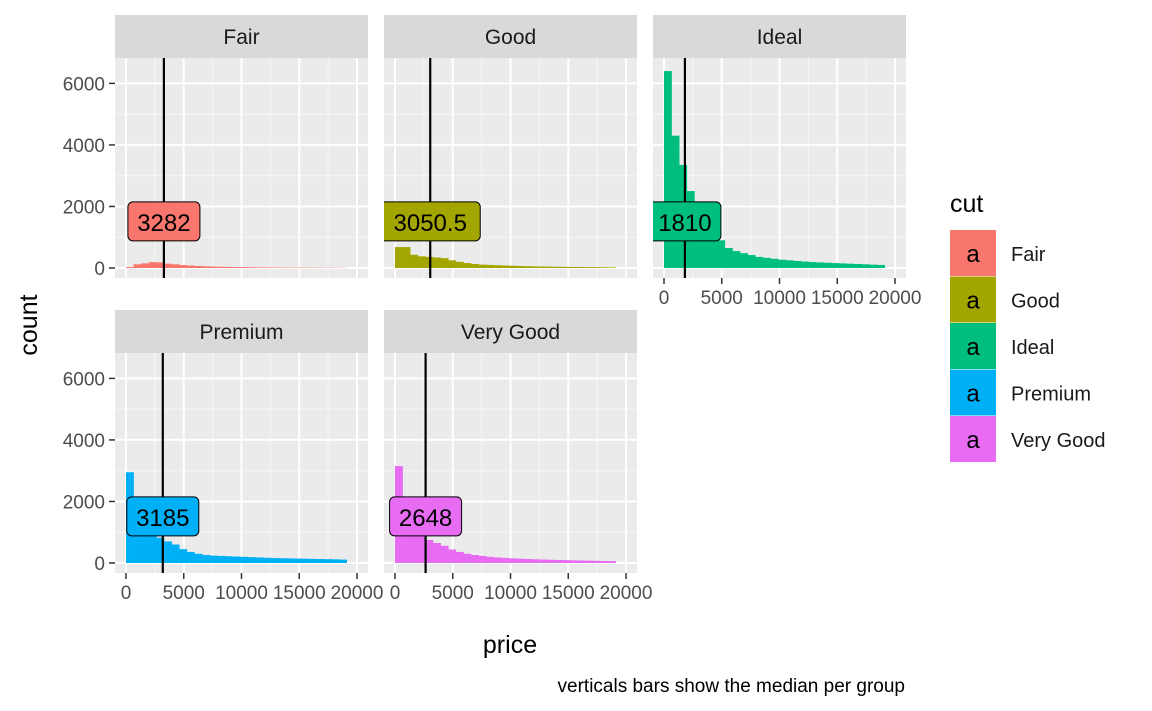 This screenshot has height=711, width=1152. What do you see at coordinates (164, 221) in the screenshot?
I see `median-label-box` at bounding box center [164, 221].